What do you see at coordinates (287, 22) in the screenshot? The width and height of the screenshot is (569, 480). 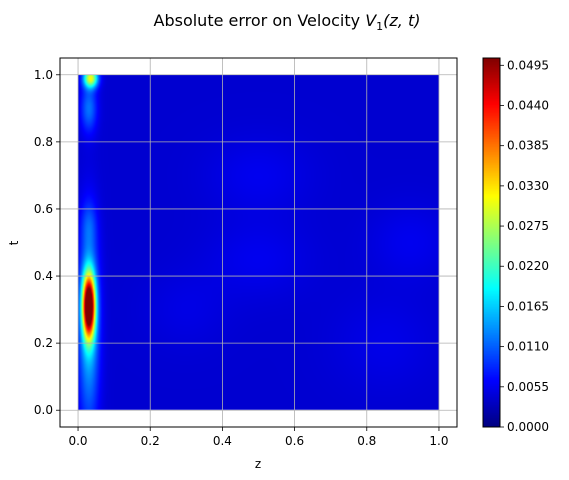 I see `chart-title: Absolute error on Velocity V1(z, t)` at bounding box center [287, 22].